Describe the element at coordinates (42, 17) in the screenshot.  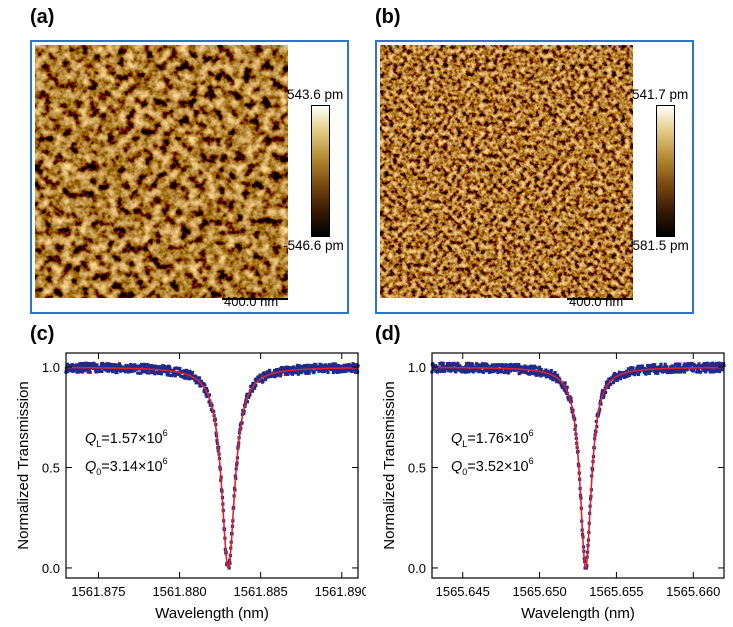
I see `panel-label-a: (a)` at that location.